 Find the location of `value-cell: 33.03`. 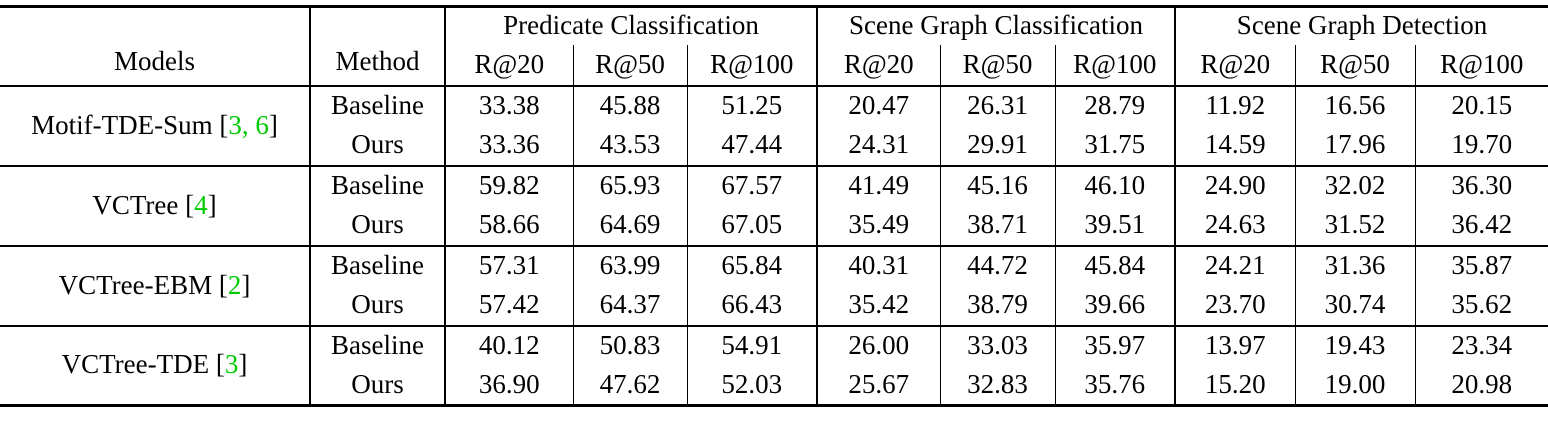

value-cell: 33.03 is located at coordinates (997, 345).